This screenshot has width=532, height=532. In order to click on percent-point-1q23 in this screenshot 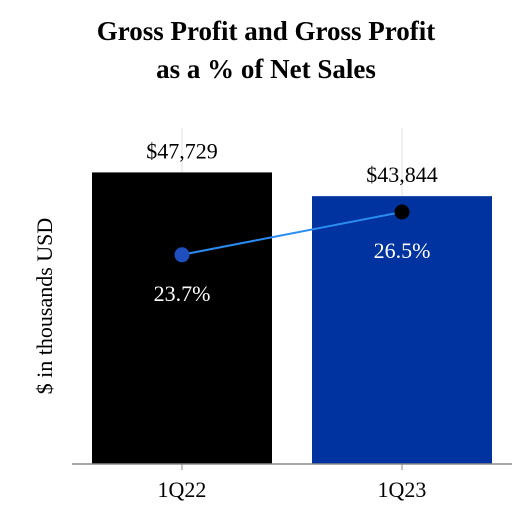, I will do `click(402, 212)`.